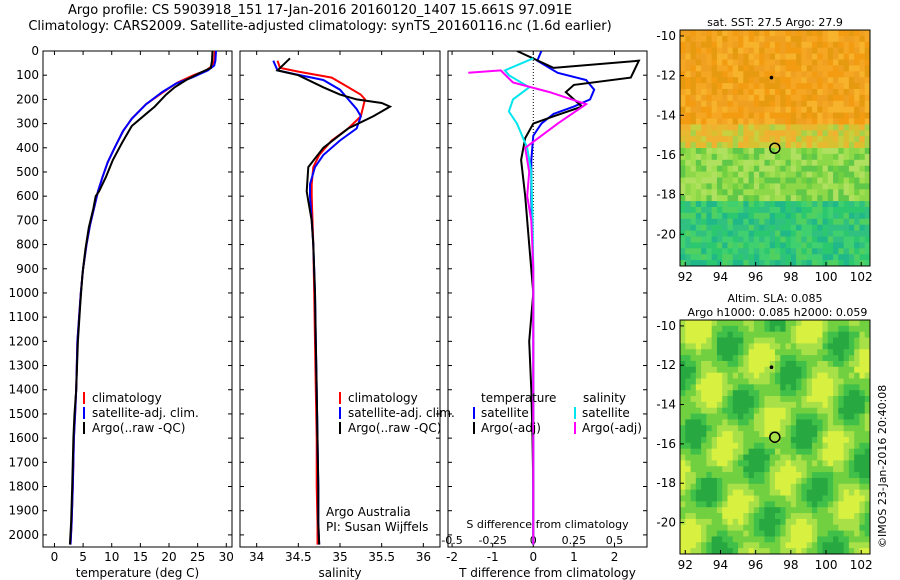 The height and width of the screenshot is (580, 900). What do you see at coordinates (755, 277) in the screenshot?
I see `map-x-tick-label: 96` at bounding box center [755, 277].